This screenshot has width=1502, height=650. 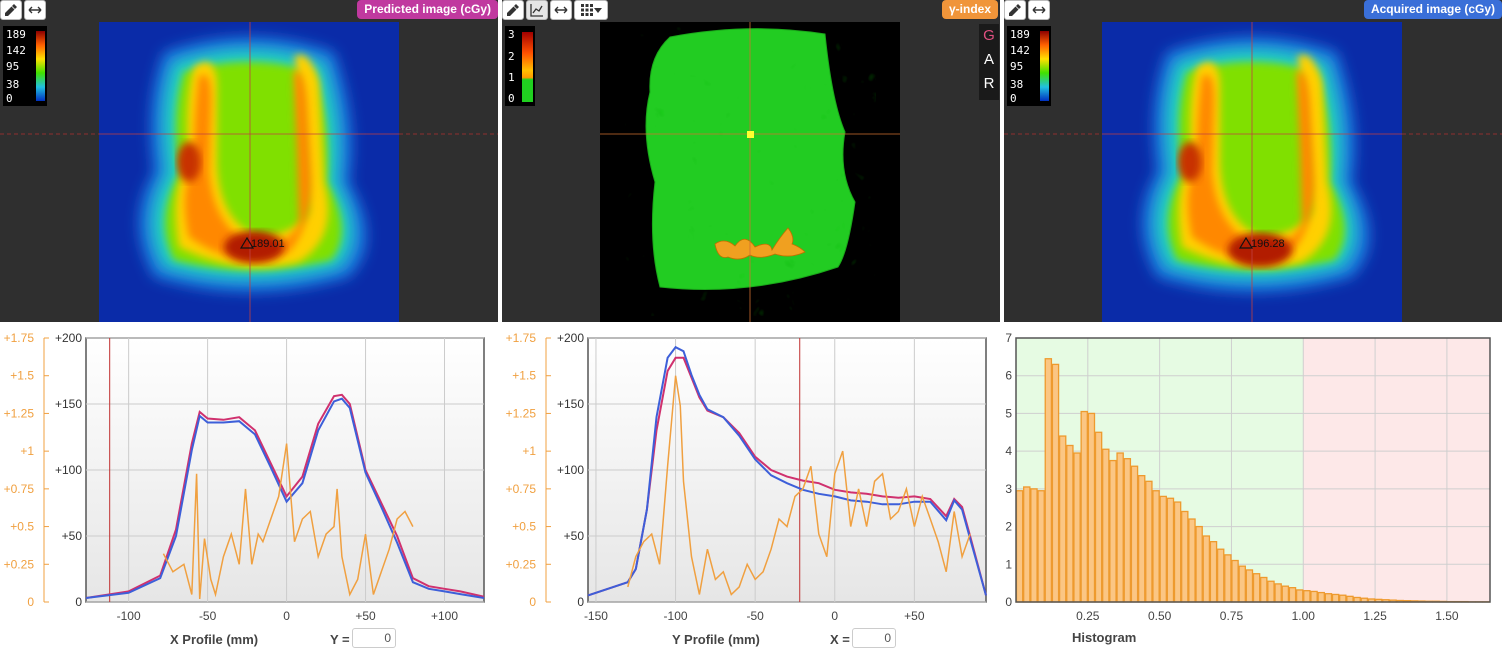 What do you see at coordinates (1008, 338) in the screenshot?
I see `y-tick-label: 7` at bounding box center [1008, 338].